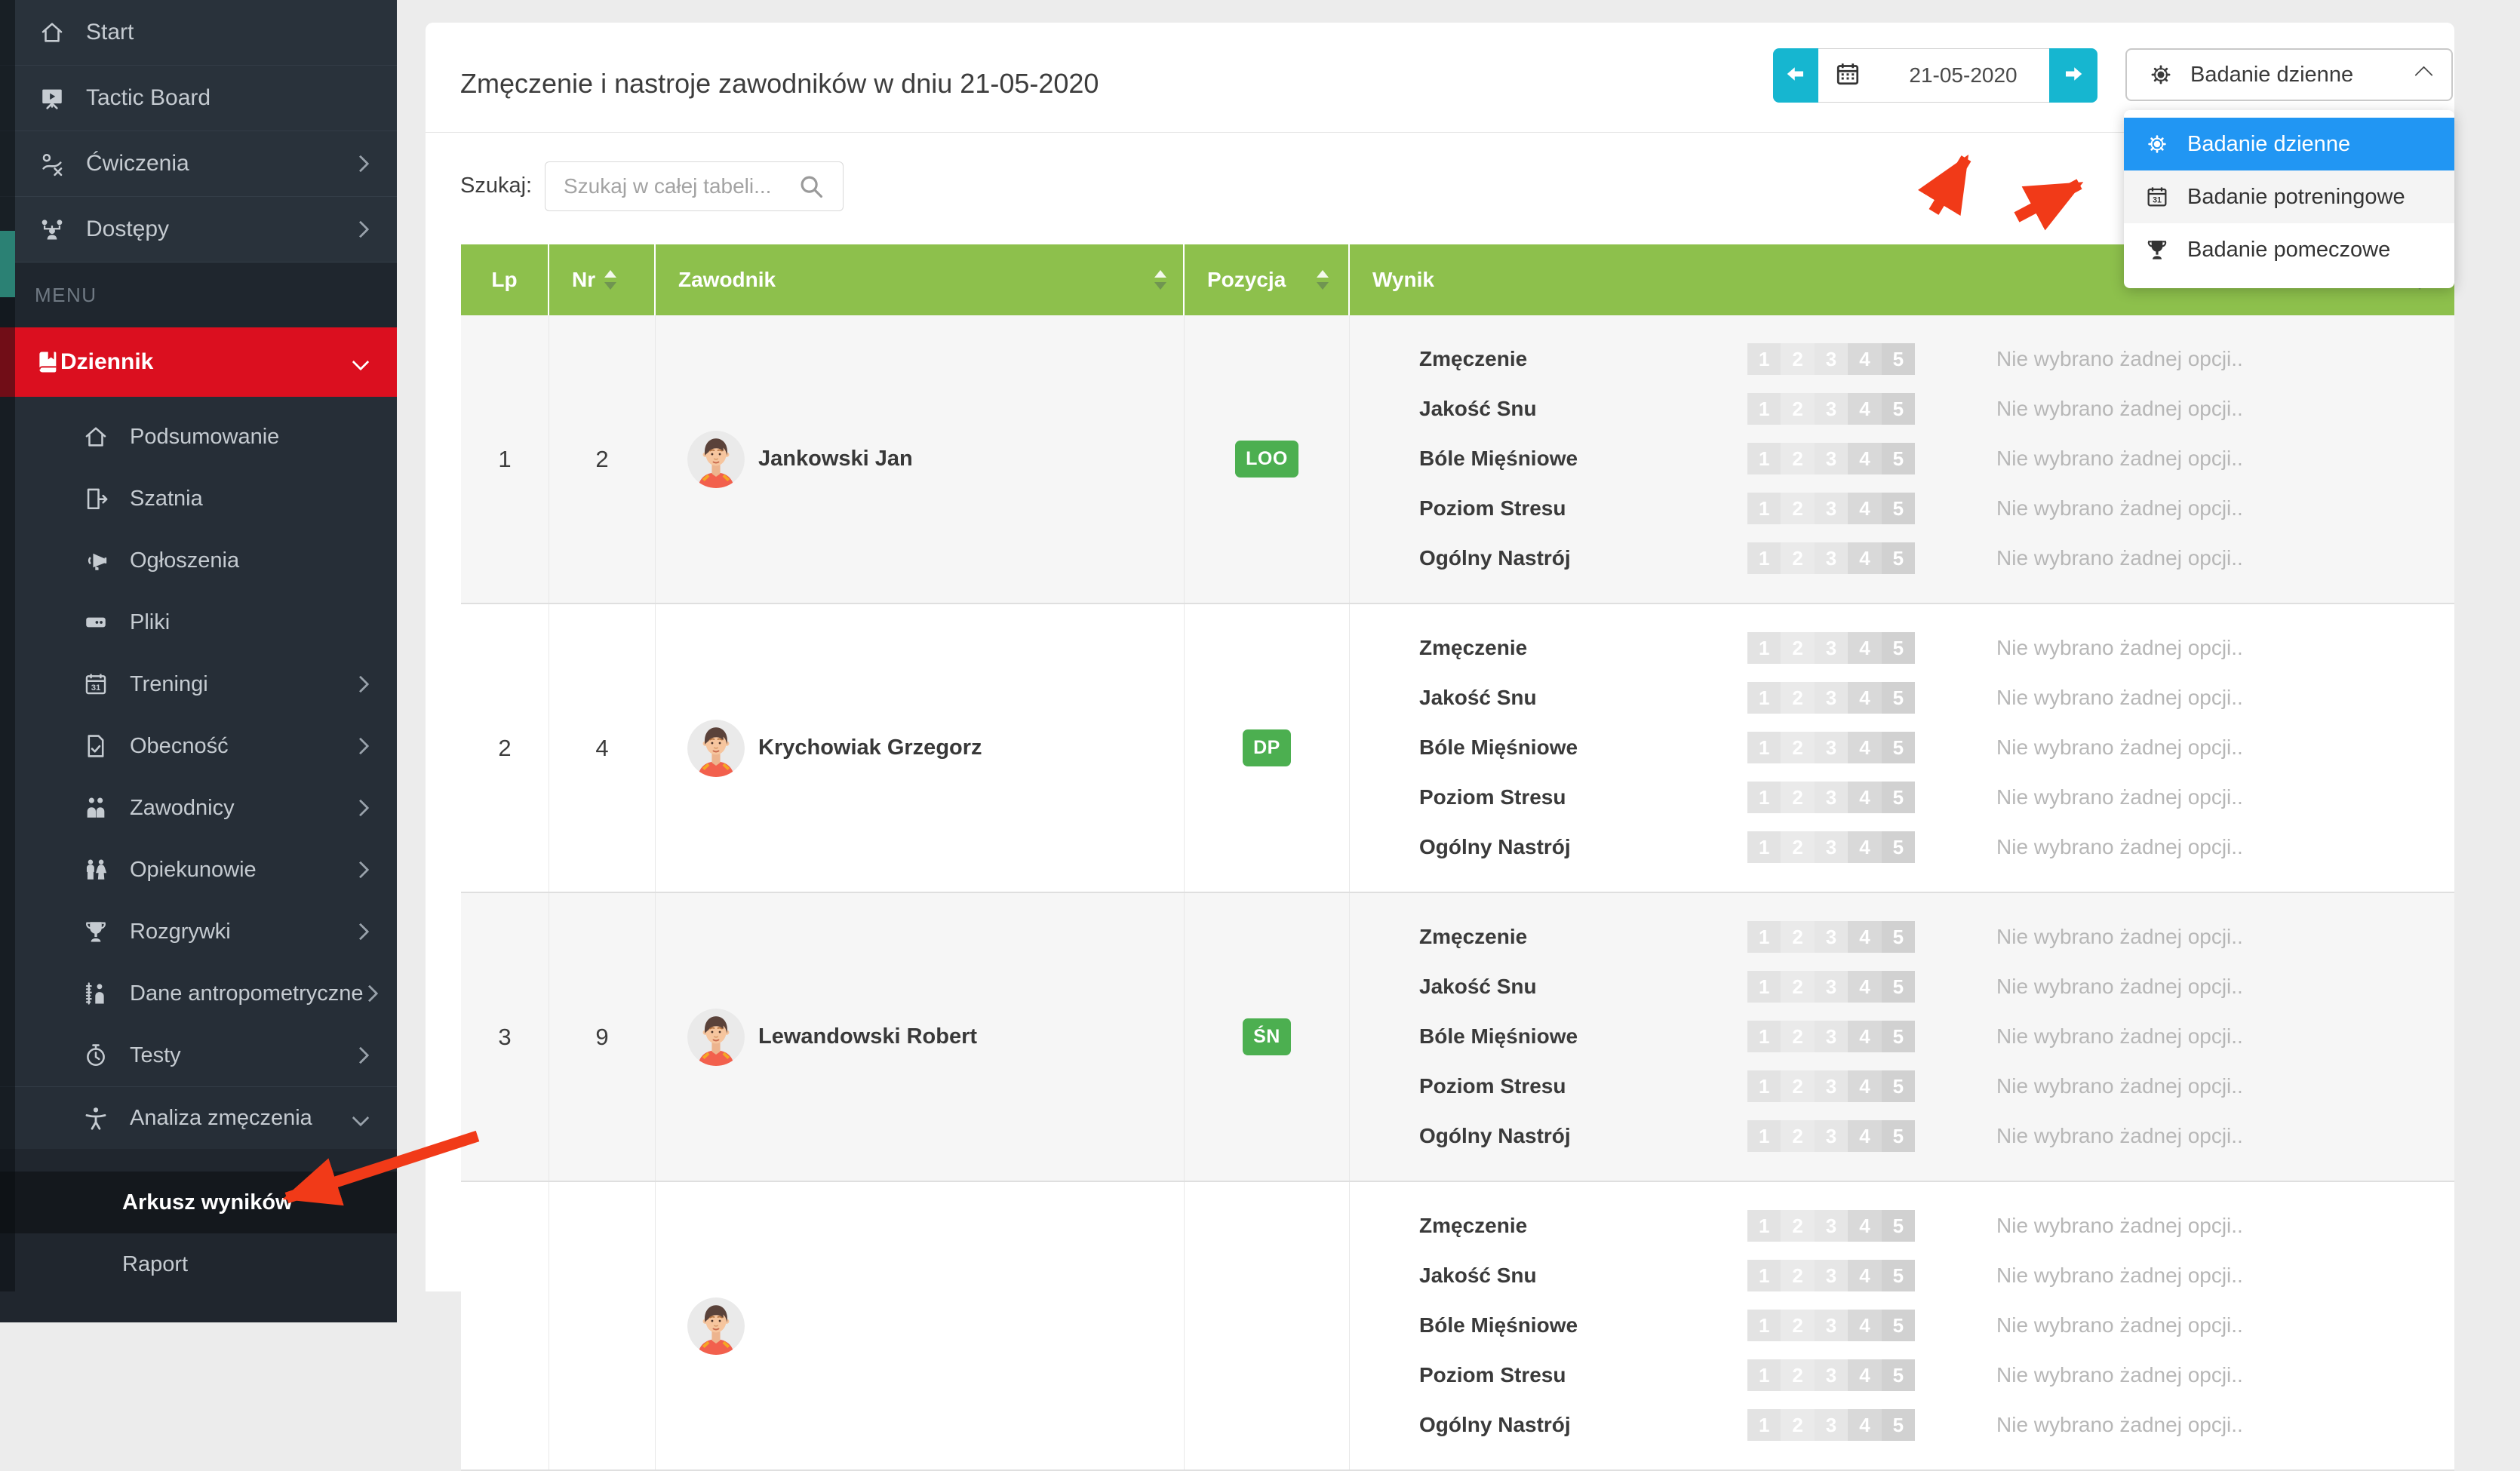  What do you see at coordinates (198, 993) in the screenshot?
I see `sidebar-item-dane-antropometryczne: Dane antropometryczne` at bounding box center [198, 993].